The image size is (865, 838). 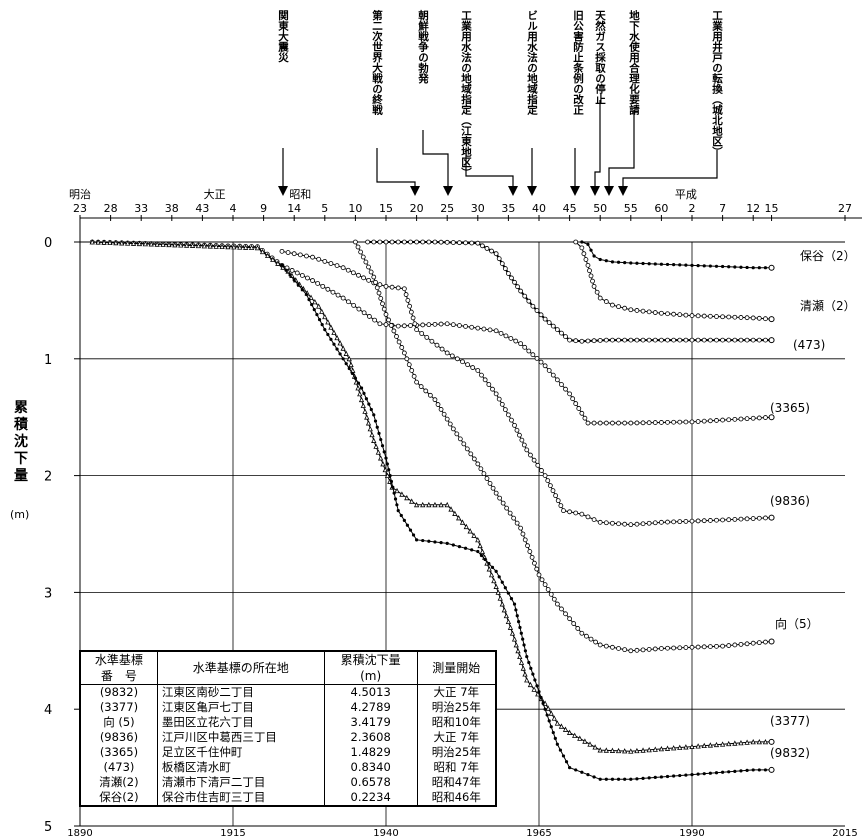 What do you see at coordinates (80, 208) in the screenshot?
I see `era-year-label: 23` at bounding box center [80, 208].